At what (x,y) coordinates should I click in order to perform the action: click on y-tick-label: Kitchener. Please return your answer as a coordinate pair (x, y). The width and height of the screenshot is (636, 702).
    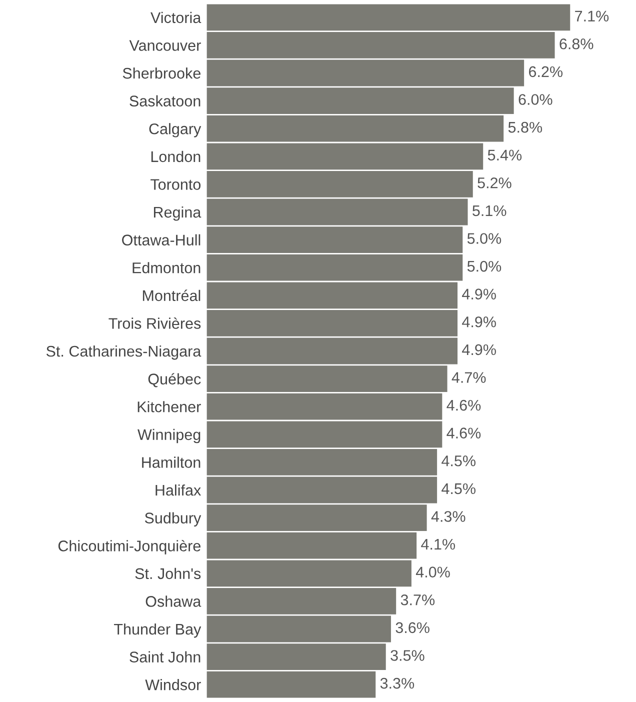
    Looking at the image, I should click on (169, 406).